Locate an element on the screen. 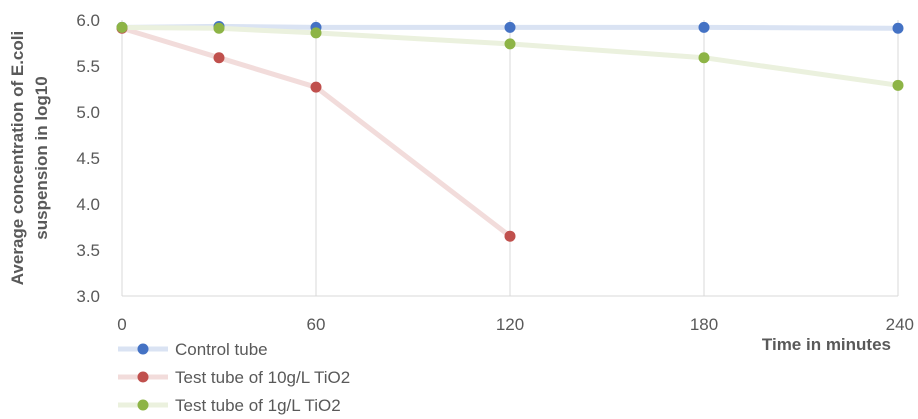  y-tick-label: 5.5 is located at coordinates (88, 66).